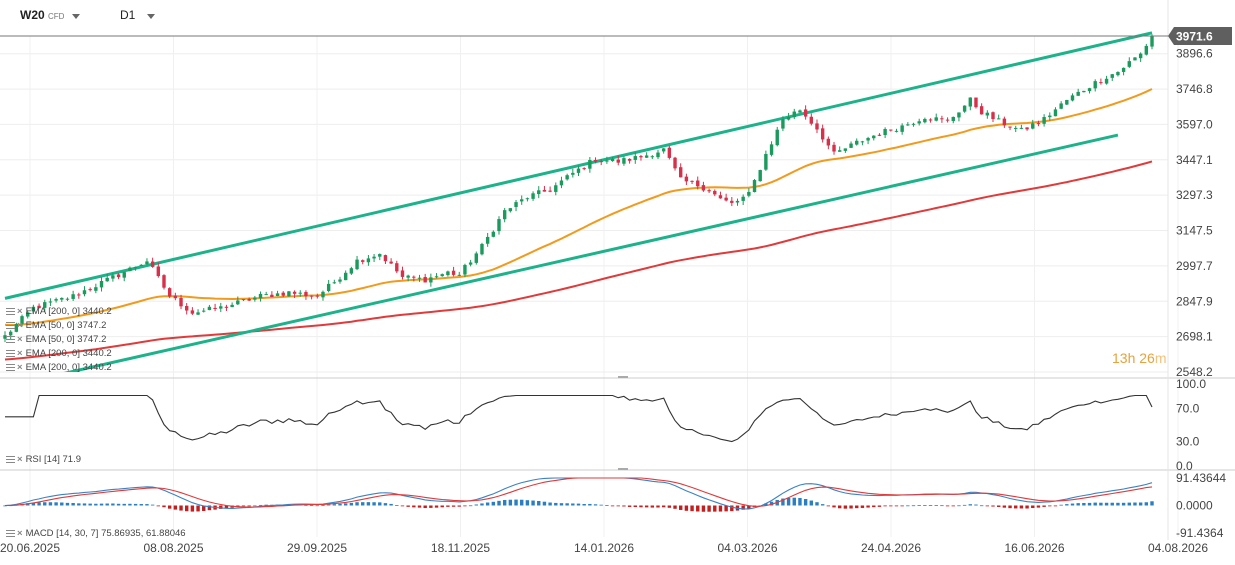  I want to click on time-tick-label: 04.03.2026, so click(747, 548).